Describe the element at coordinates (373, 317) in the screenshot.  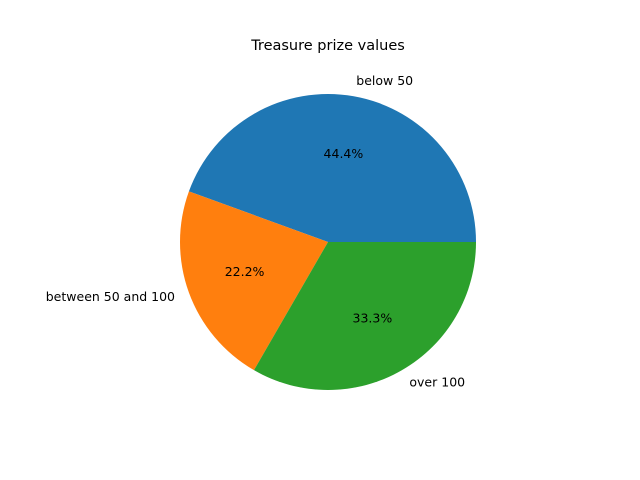
I see `slice-percent-over-100: 33.3%` at that location.